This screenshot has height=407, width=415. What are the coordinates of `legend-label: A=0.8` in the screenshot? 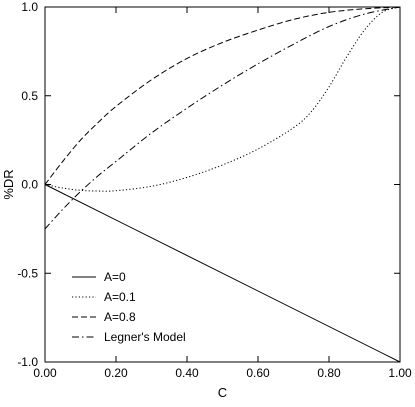 It's located at (120, 317).